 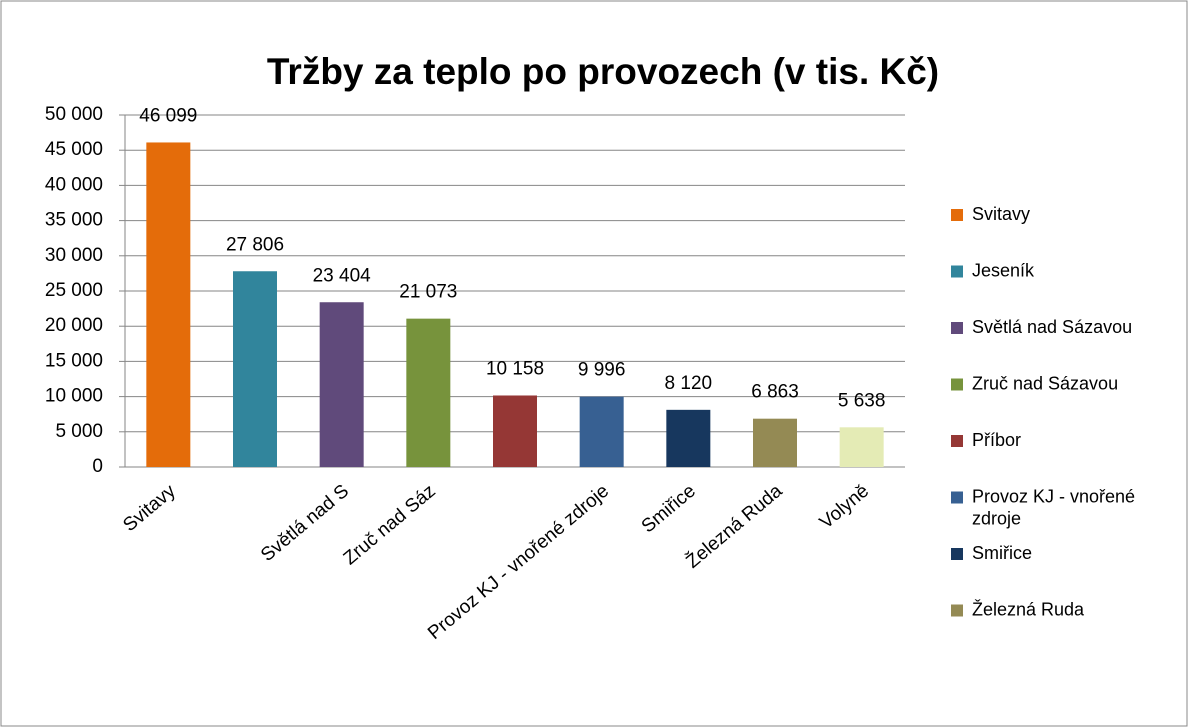 I want to click on chart-title: Tržby za teplo po provozech (v tis. Kč), so click(x=603, y=71).